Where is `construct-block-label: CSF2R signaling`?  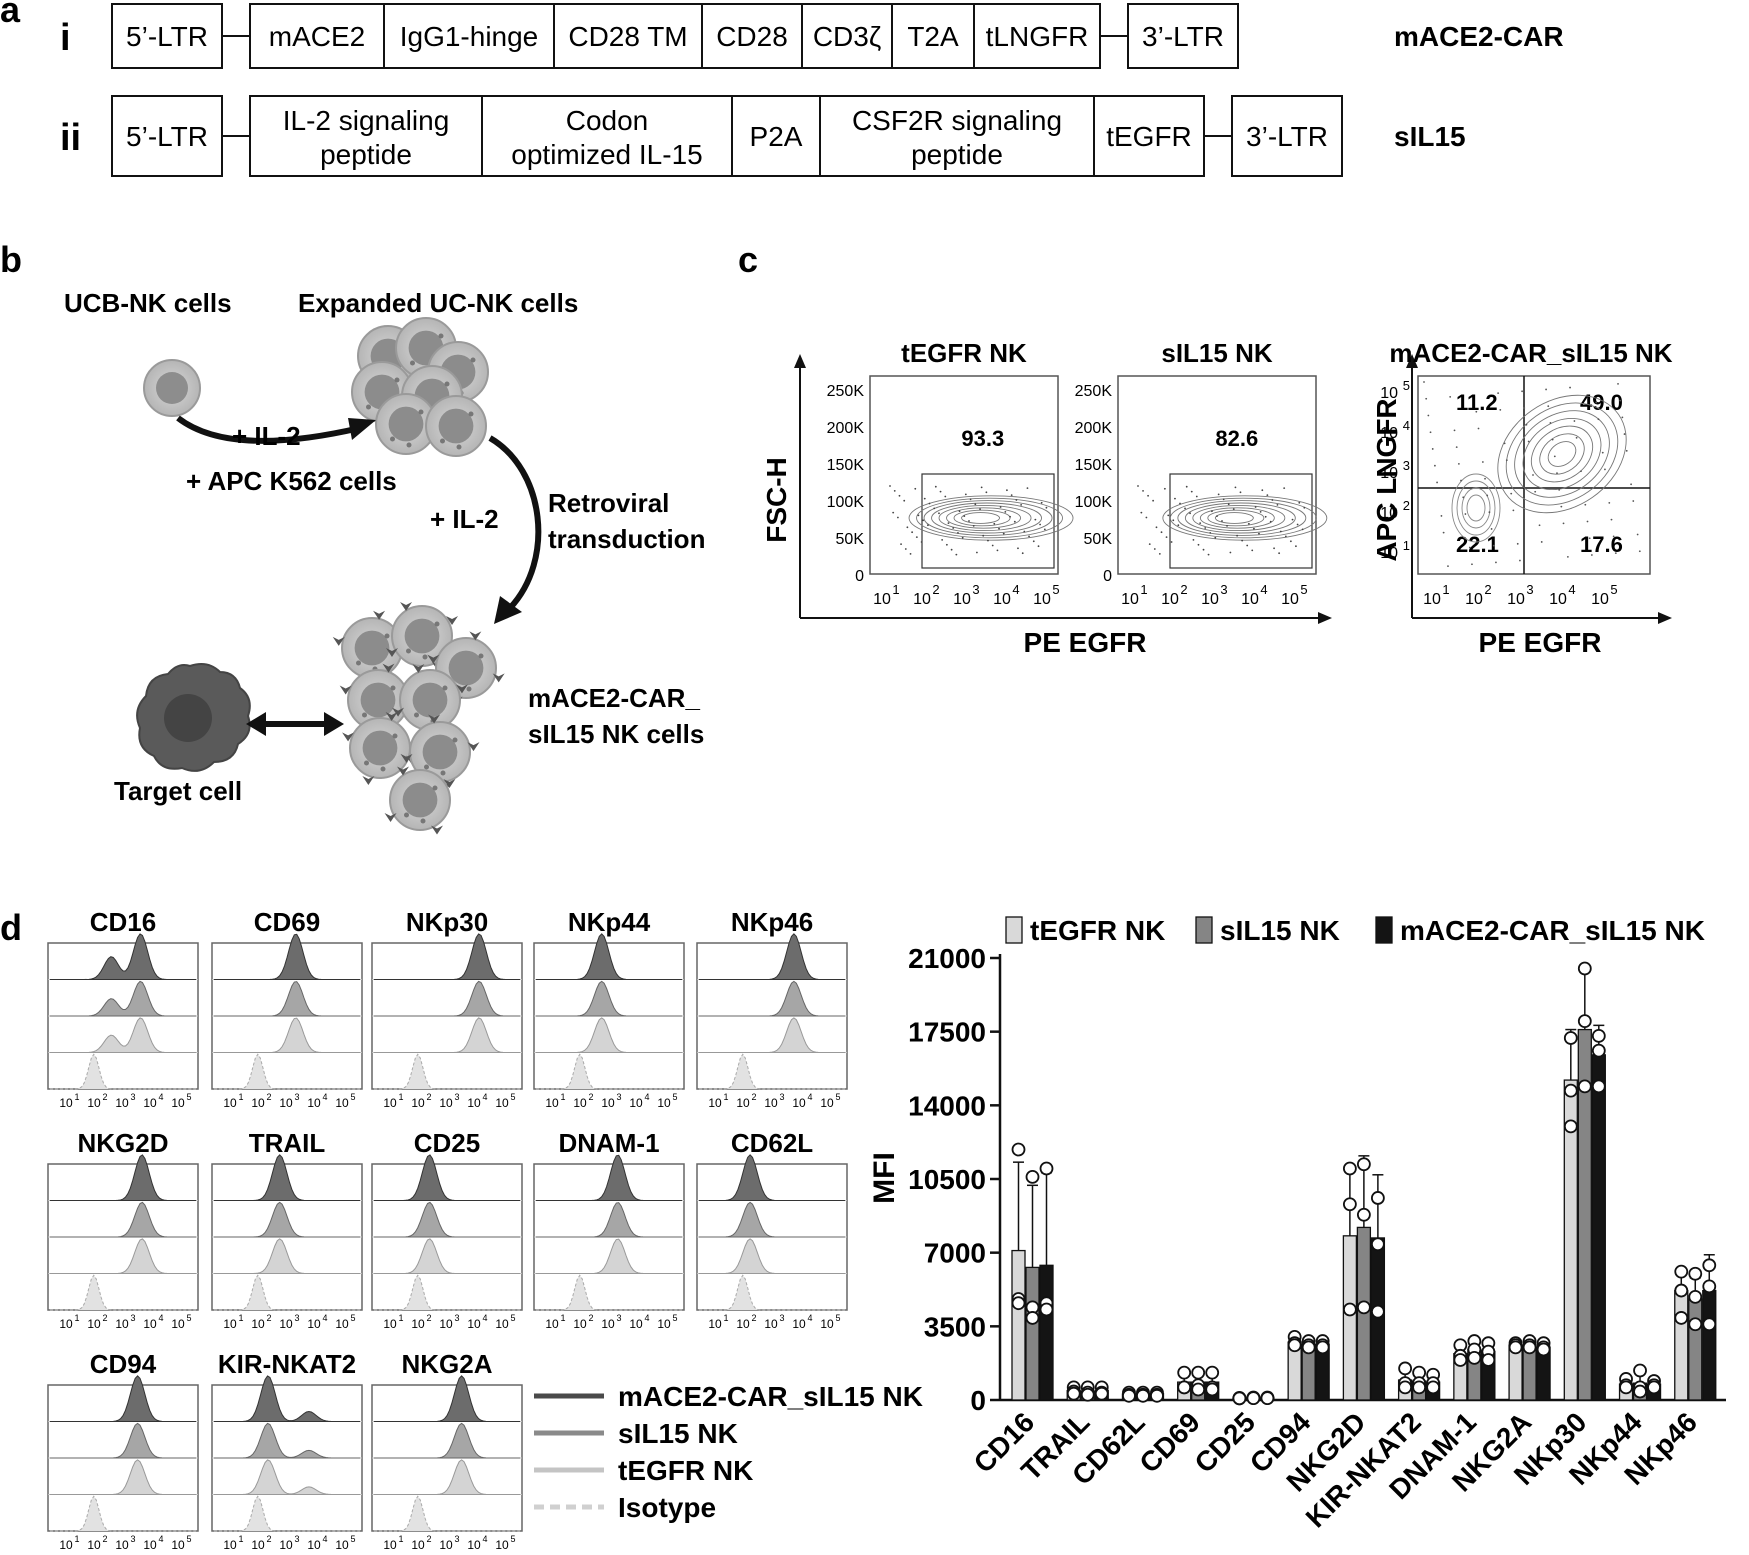
construct-block-label: CSF2R signaling is located at coordinates (957, 120).